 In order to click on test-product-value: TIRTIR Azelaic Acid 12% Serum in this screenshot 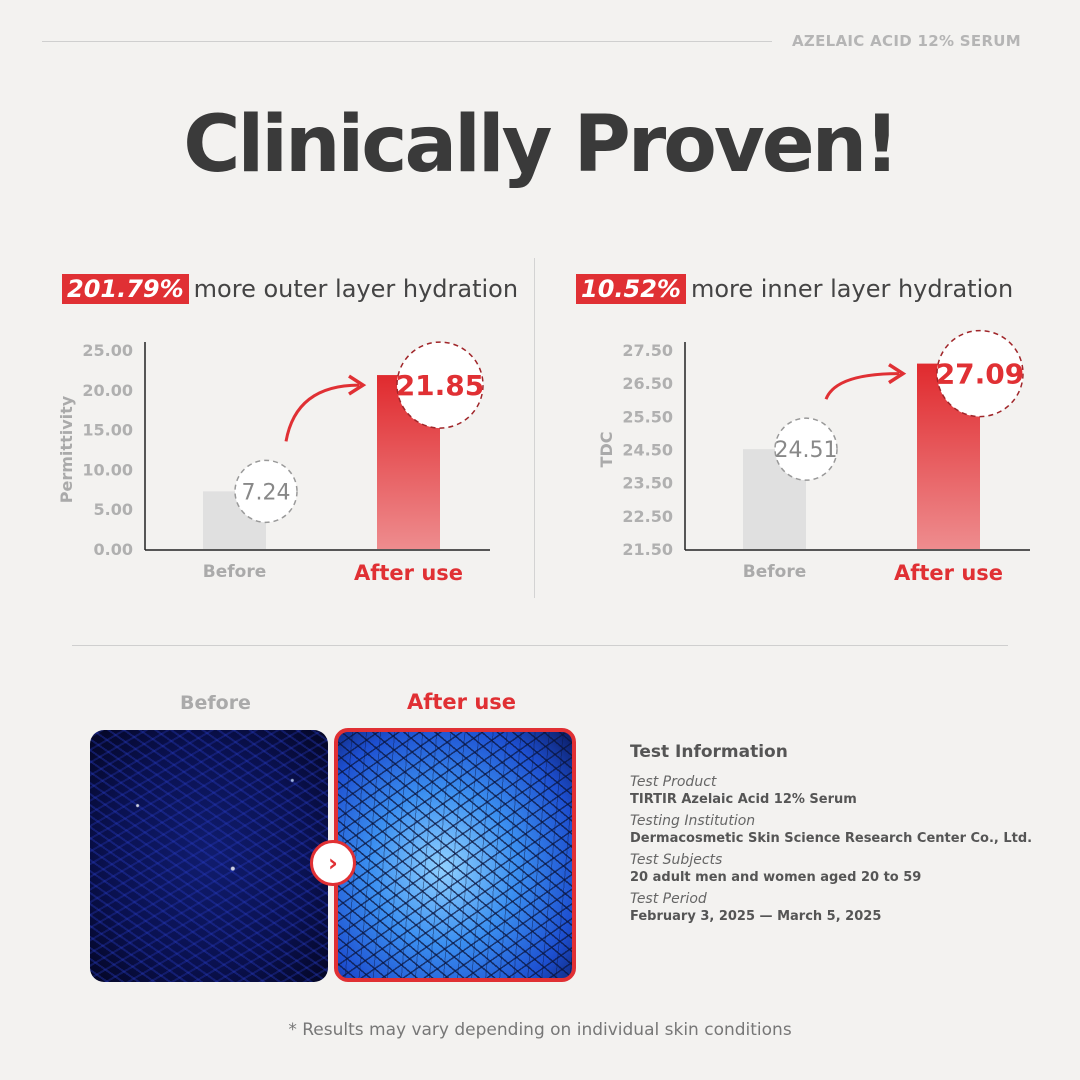, I will do `click(743, 799)`.